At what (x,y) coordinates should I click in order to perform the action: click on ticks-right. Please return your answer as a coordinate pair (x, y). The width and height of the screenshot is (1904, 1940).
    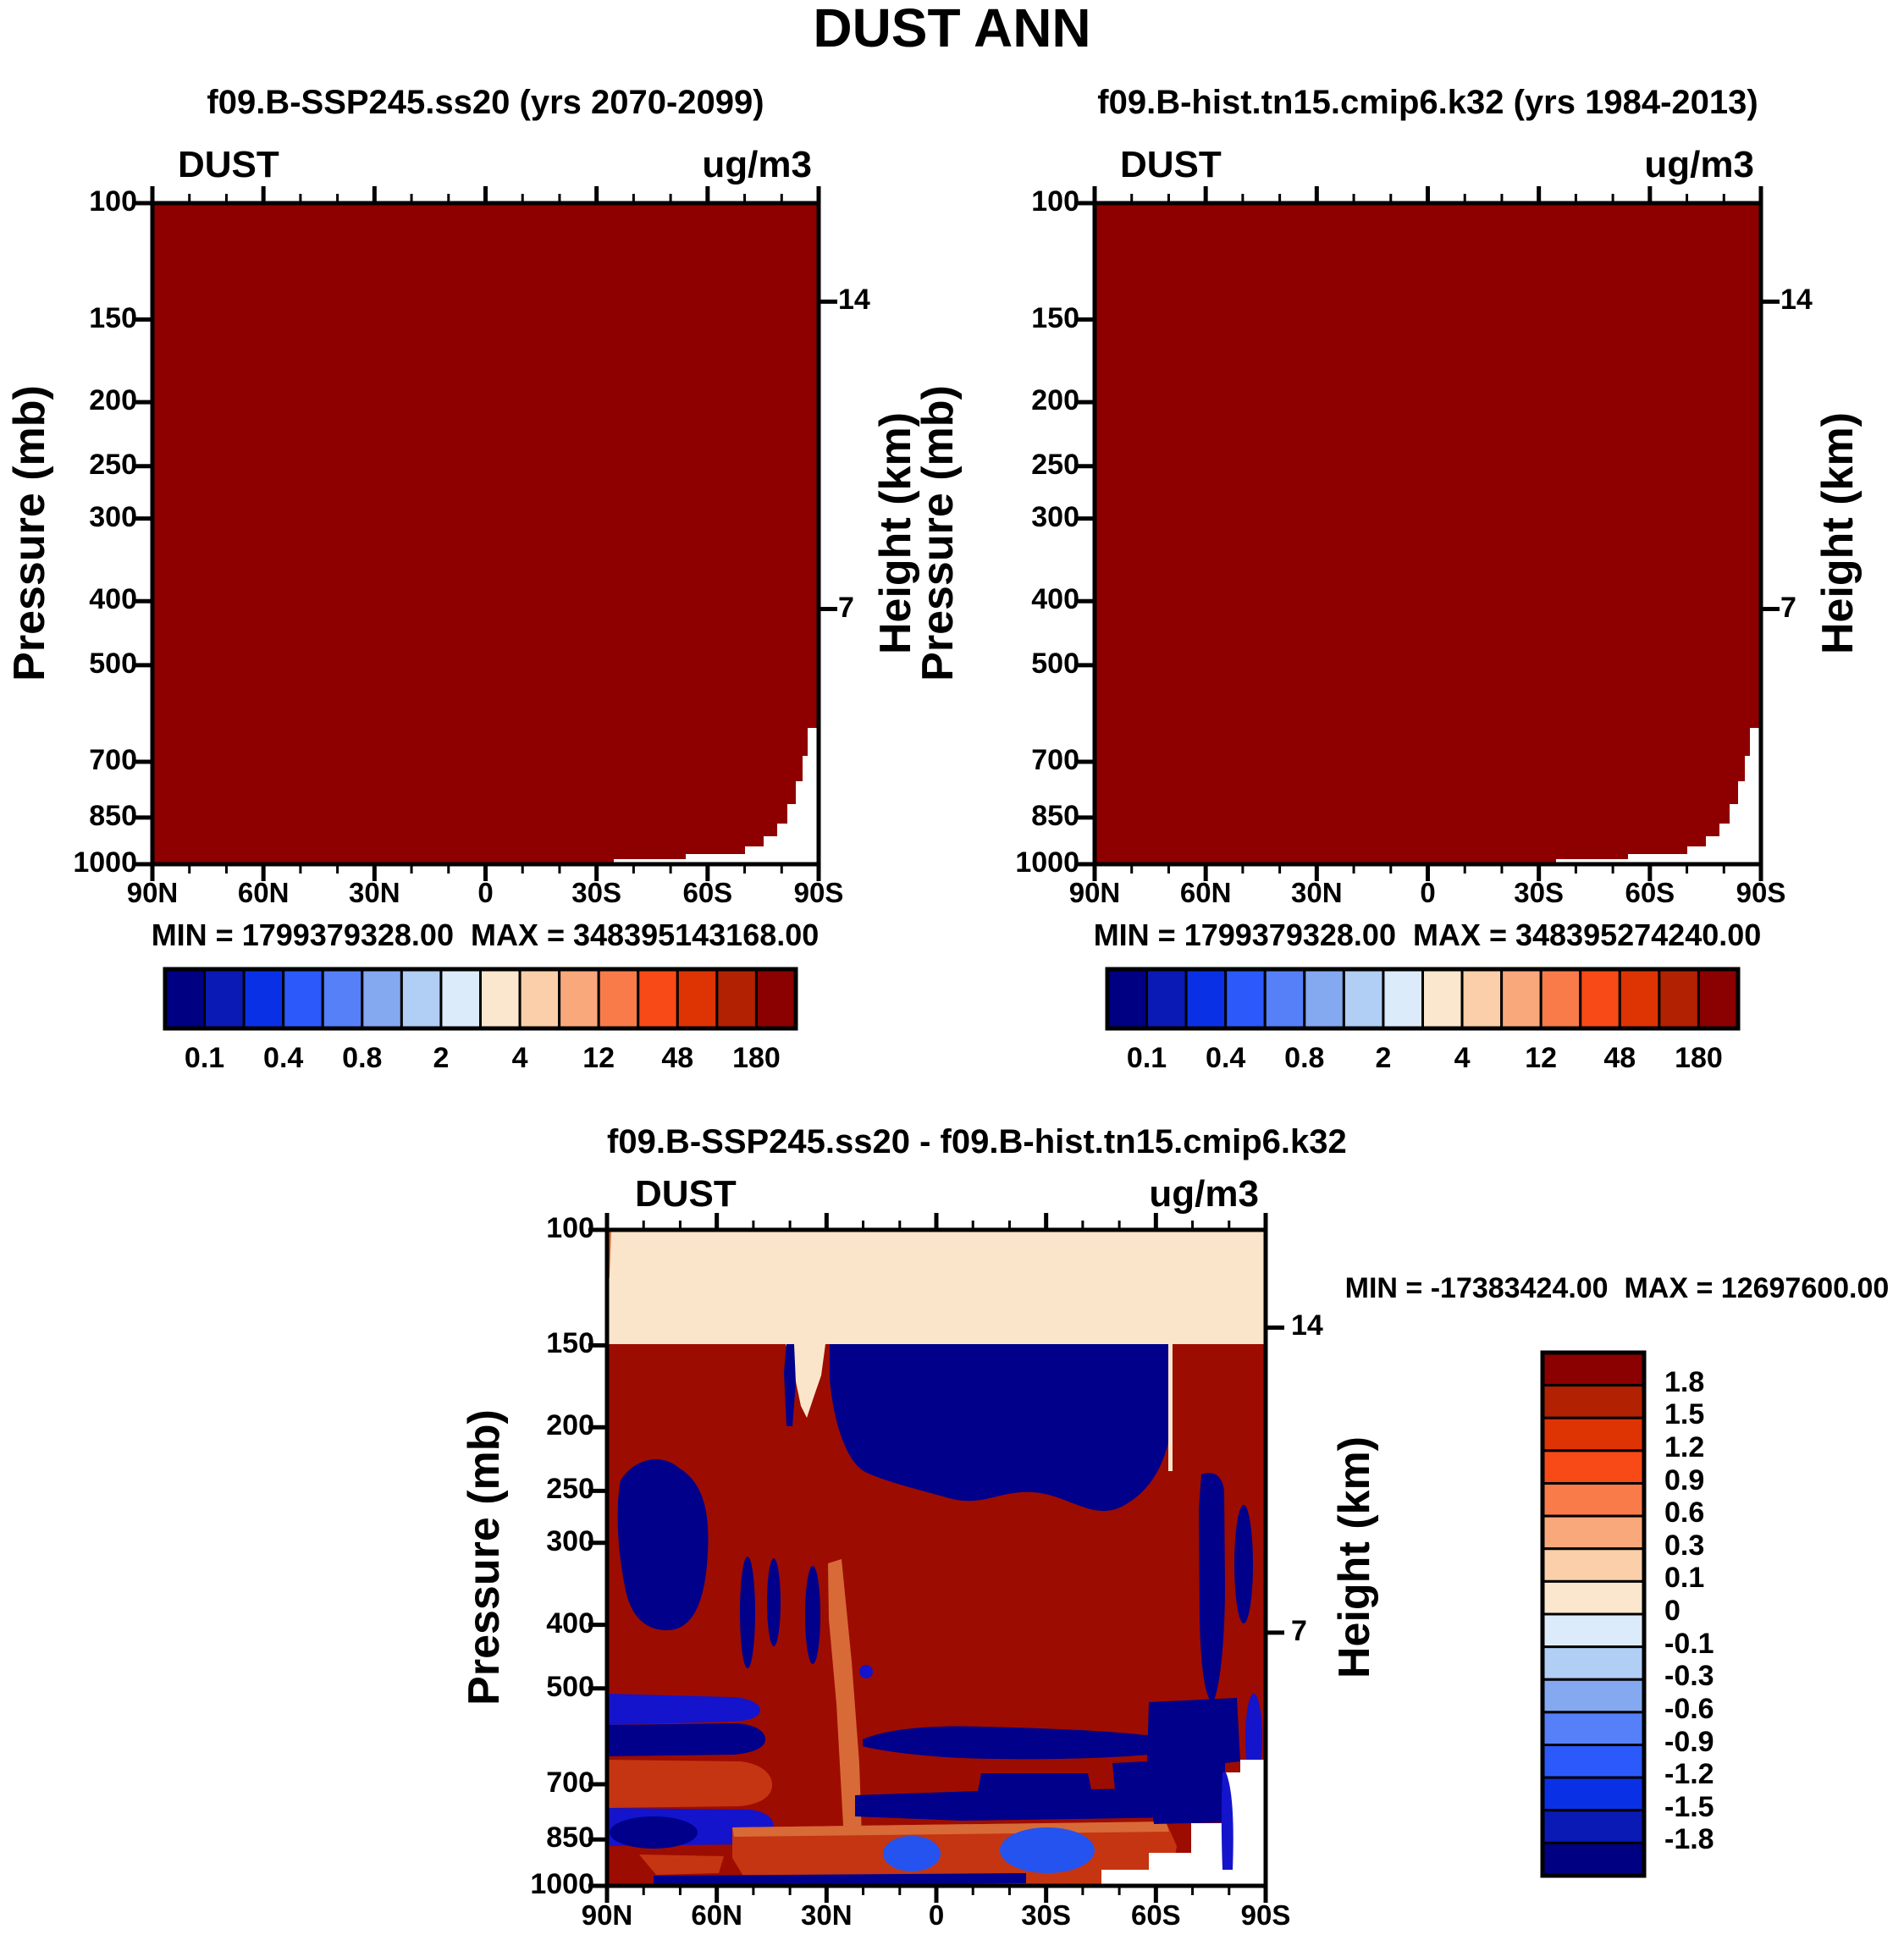
    Looking at the image, I should click on (1428, 534).